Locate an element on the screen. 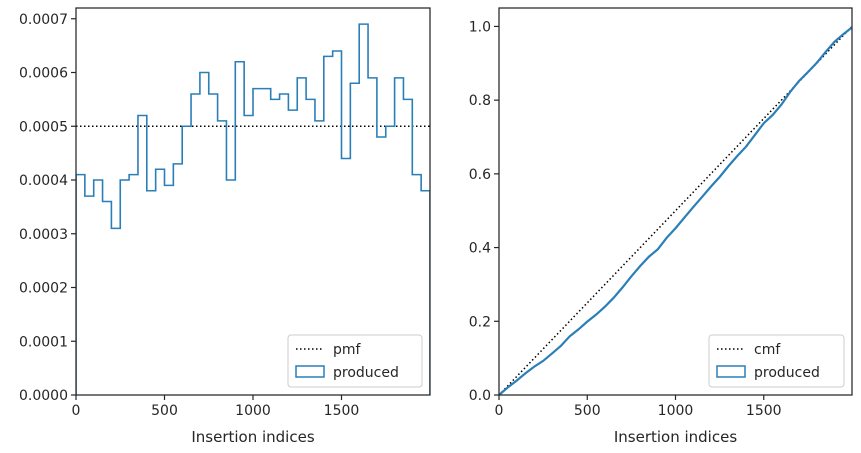 This screenshot has width=861, height=453. legend-label-pmf: pmf is located at coordinates (347, 350).